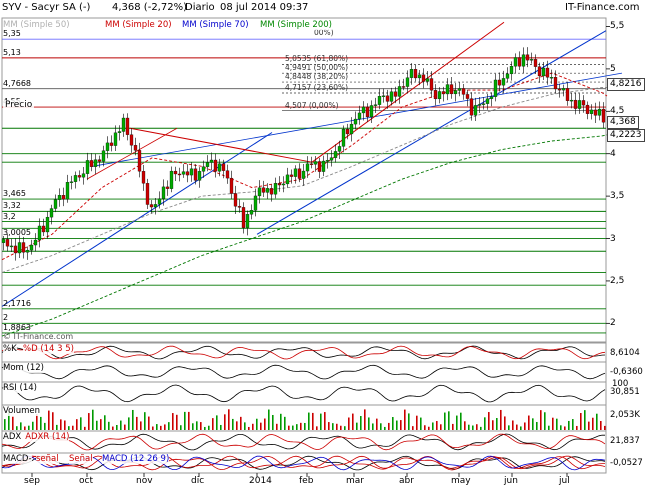 The image size is (650, 490). Describe the element at coordinates (221, 145) in the screenshot. I see `trendline` at that location.